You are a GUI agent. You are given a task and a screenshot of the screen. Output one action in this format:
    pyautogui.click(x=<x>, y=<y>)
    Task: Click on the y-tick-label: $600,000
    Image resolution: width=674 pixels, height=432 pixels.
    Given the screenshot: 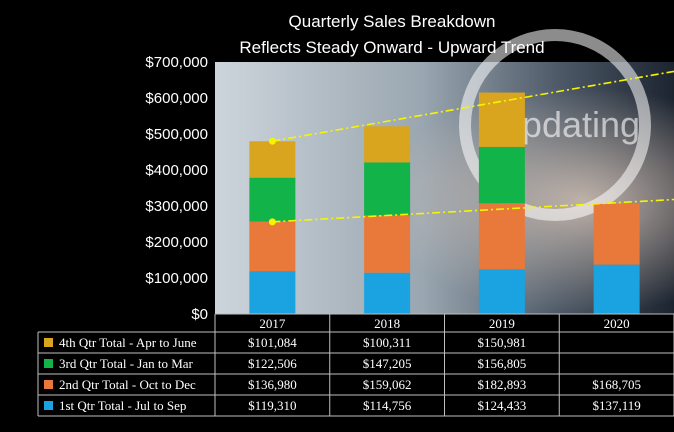 What is the action you would take?
    pyautogui.click(x=176, y=98)
    